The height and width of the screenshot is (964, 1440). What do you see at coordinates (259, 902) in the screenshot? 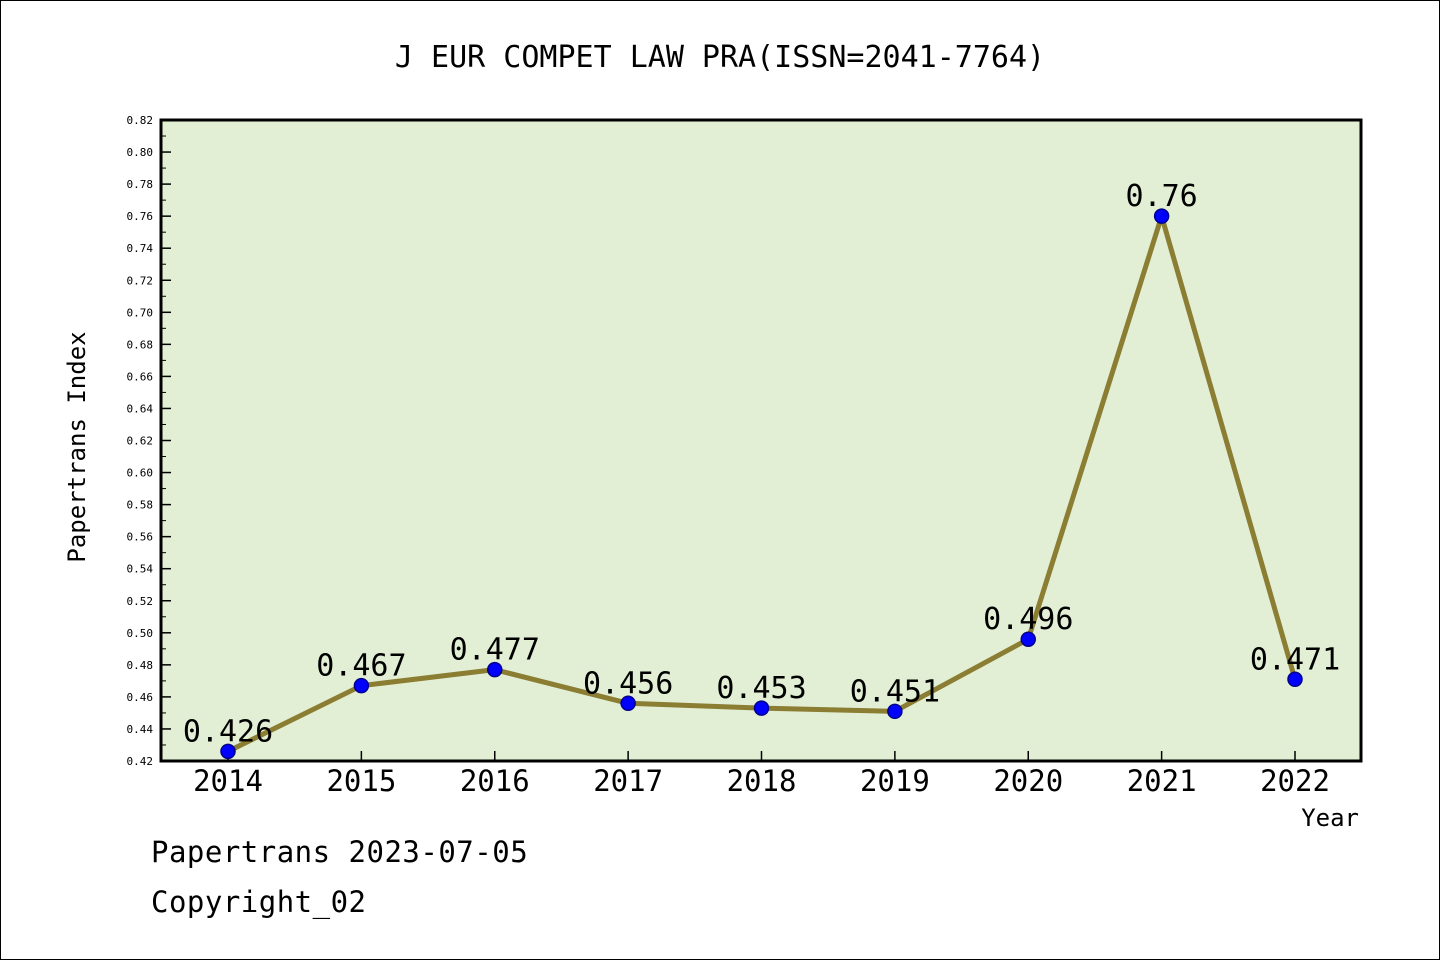
I see `footer-copyright: Copyright_02` at bounding box center [259, 902].